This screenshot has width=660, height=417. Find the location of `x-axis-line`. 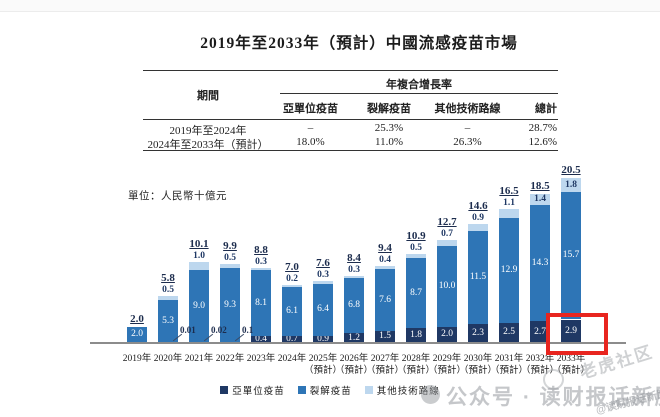

x-axis-line is located at coordinates (358, 343).